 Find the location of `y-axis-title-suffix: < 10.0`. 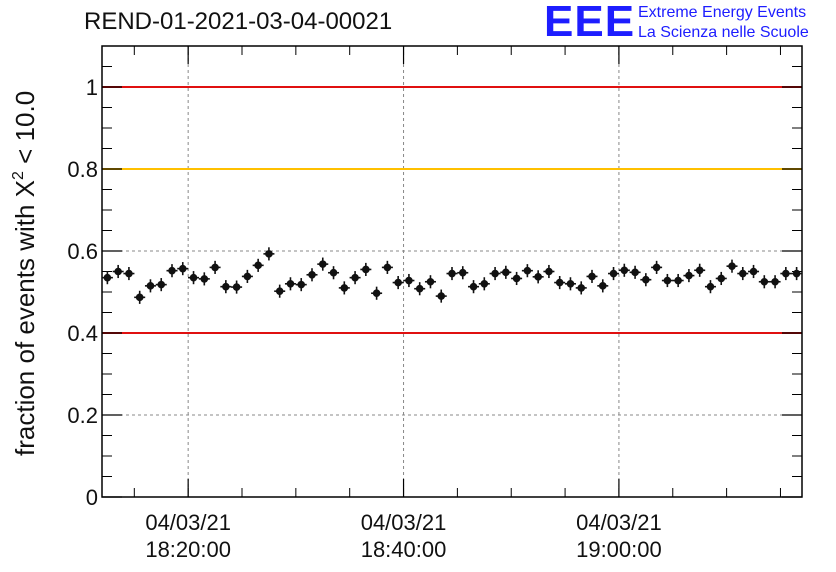

y-axis-title-suffix: < 10.0 is located at coordinates (25, 131).